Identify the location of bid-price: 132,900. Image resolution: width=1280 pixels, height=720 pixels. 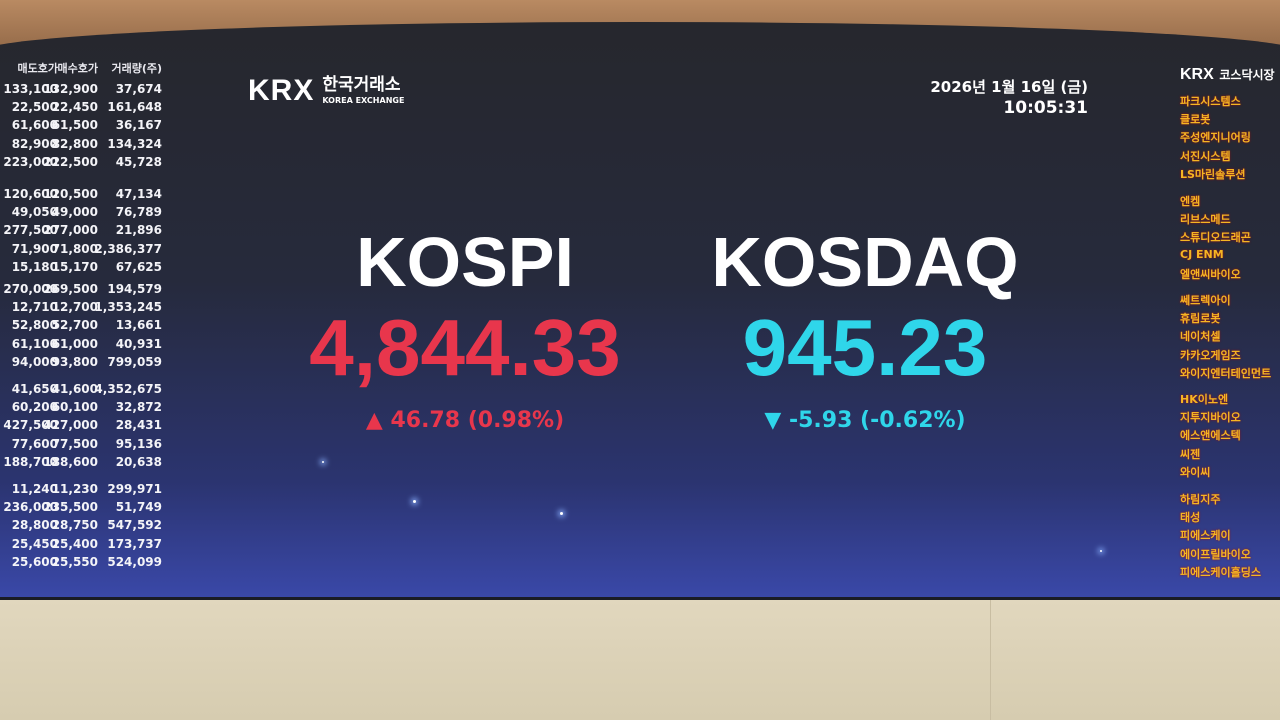
(70, 89).